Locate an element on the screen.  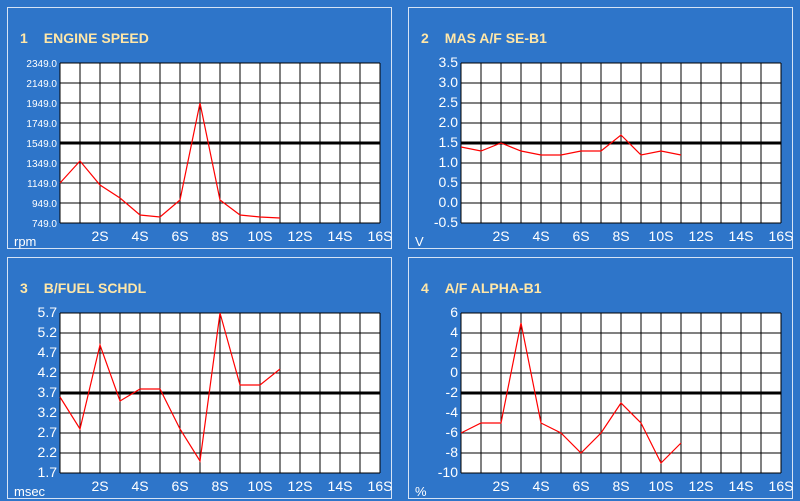
y-tick-label: 0 is located at coordinates (454, 372).